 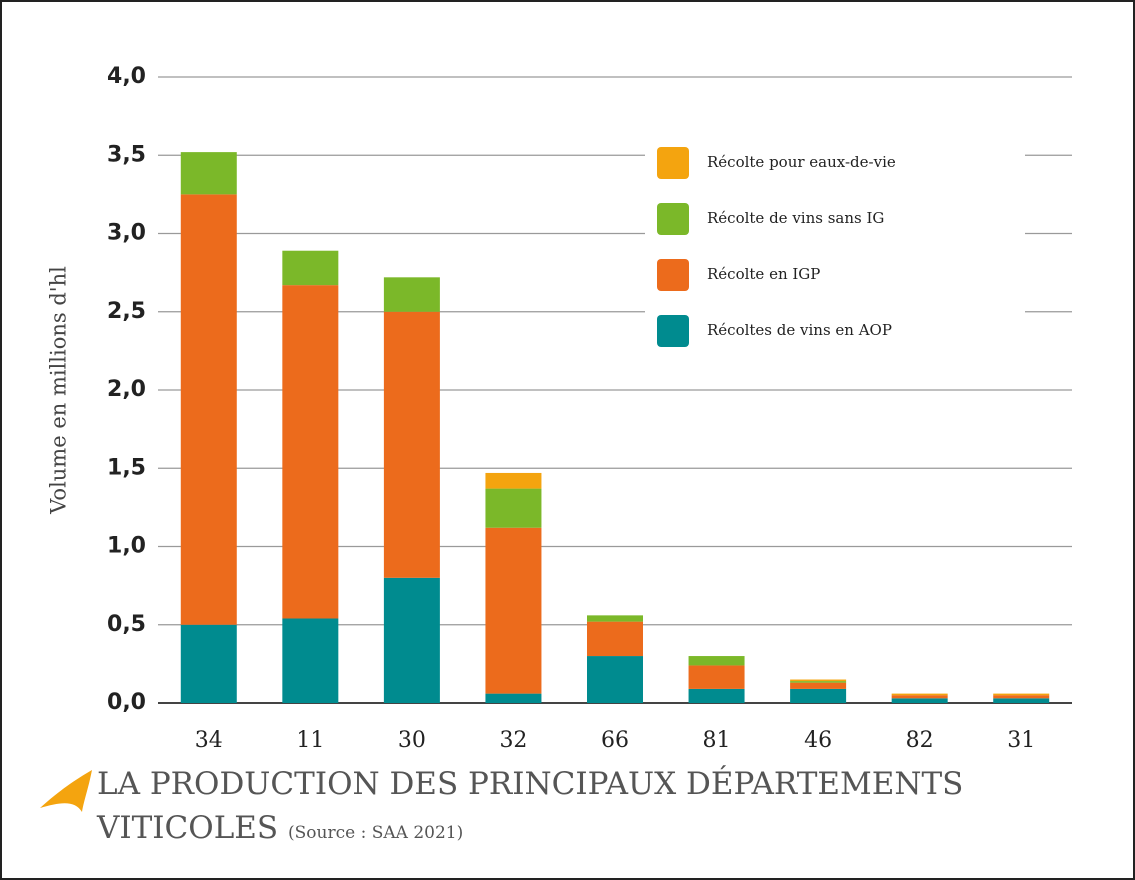 I want to click on legend-label: Récolte de vins sans IG, so click(x=795, y=218).